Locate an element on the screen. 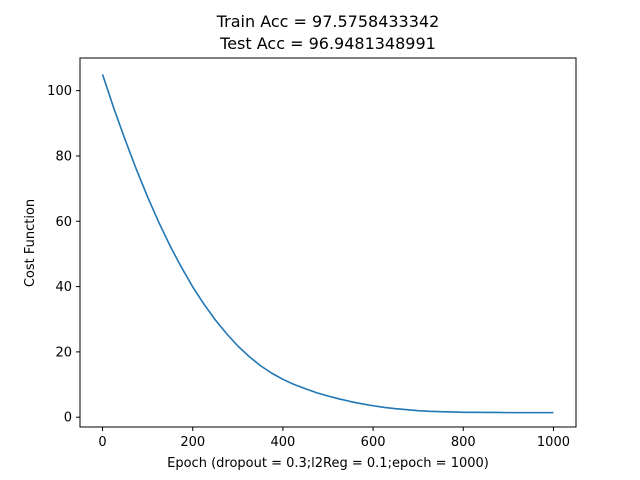 The image size is (640, 480). y-tick-label: 60 is located at coordinates (63, 222).